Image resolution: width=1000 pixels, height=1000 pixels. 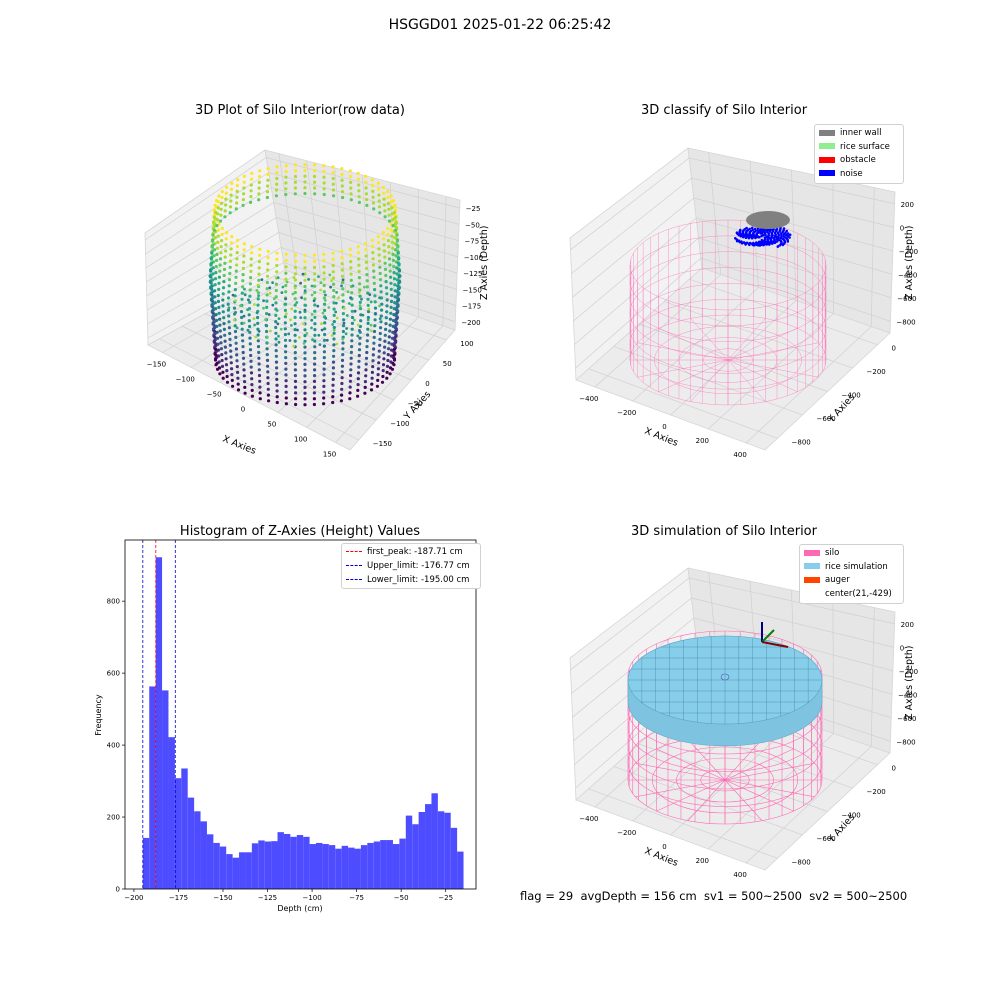 I want to click on y-tick-label: −200, so click(x=876, y=372).